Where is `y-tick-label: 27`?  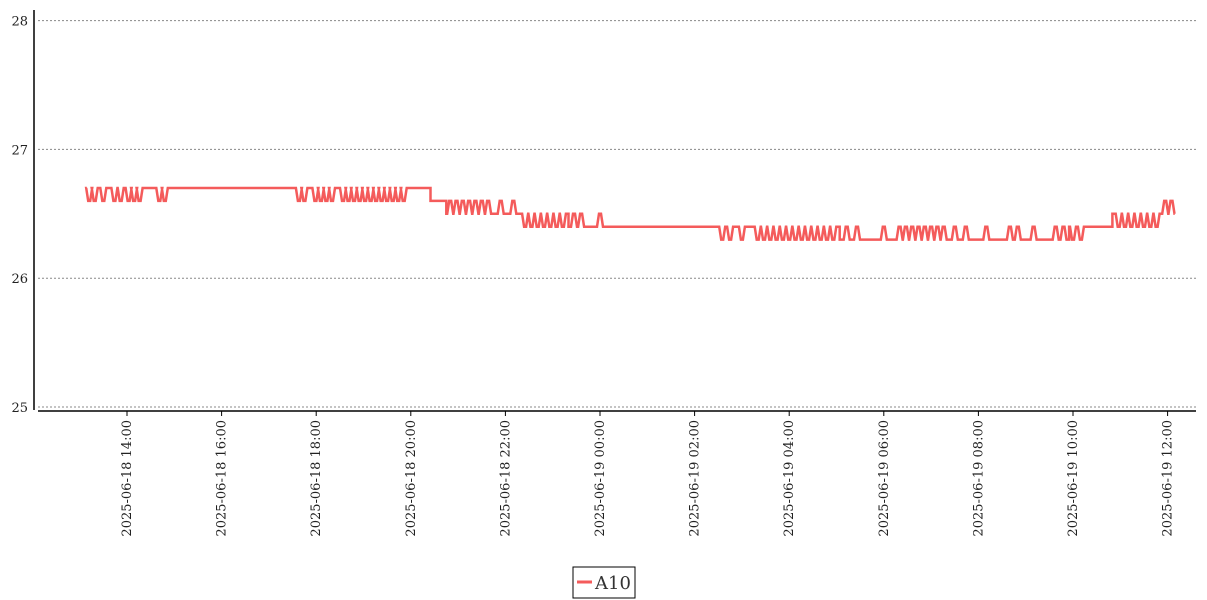 y-tick-label: 27 is located at coordinates (19, 150).